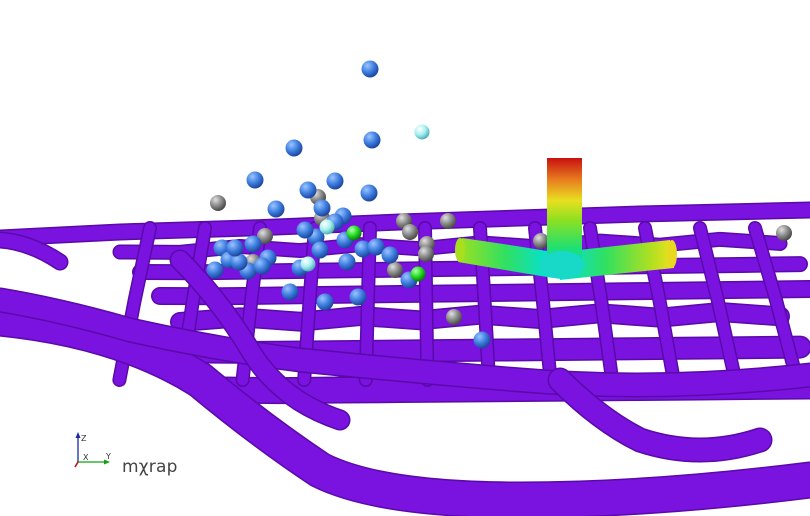 The width and height of the screenshot is (810, 516). Describe the element at coordinates (505, 258) in the screenshot. I see `glyph-arm-left` at that location.